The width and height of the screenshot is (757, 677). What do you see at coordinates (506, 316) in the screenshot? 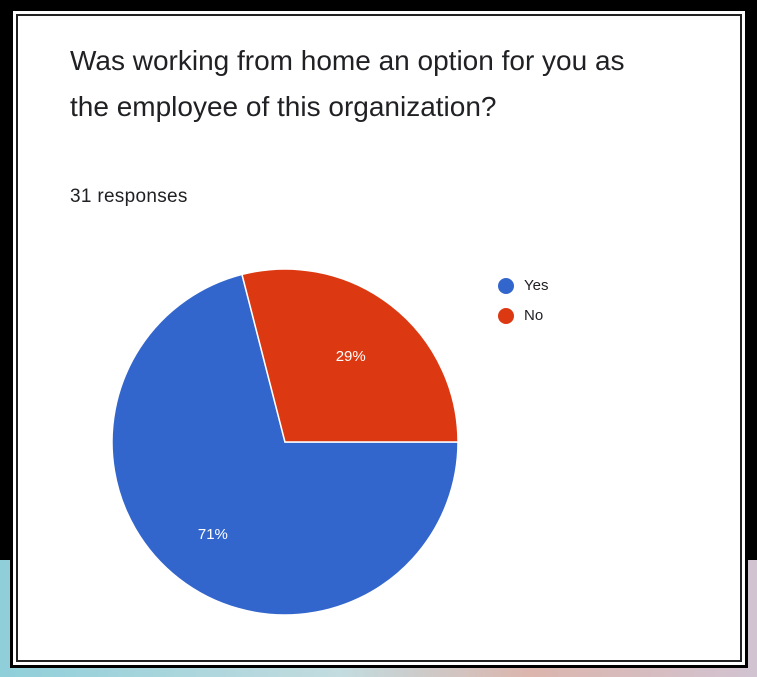
I see `legend-swatch-no` at bounding box center [506, 316].